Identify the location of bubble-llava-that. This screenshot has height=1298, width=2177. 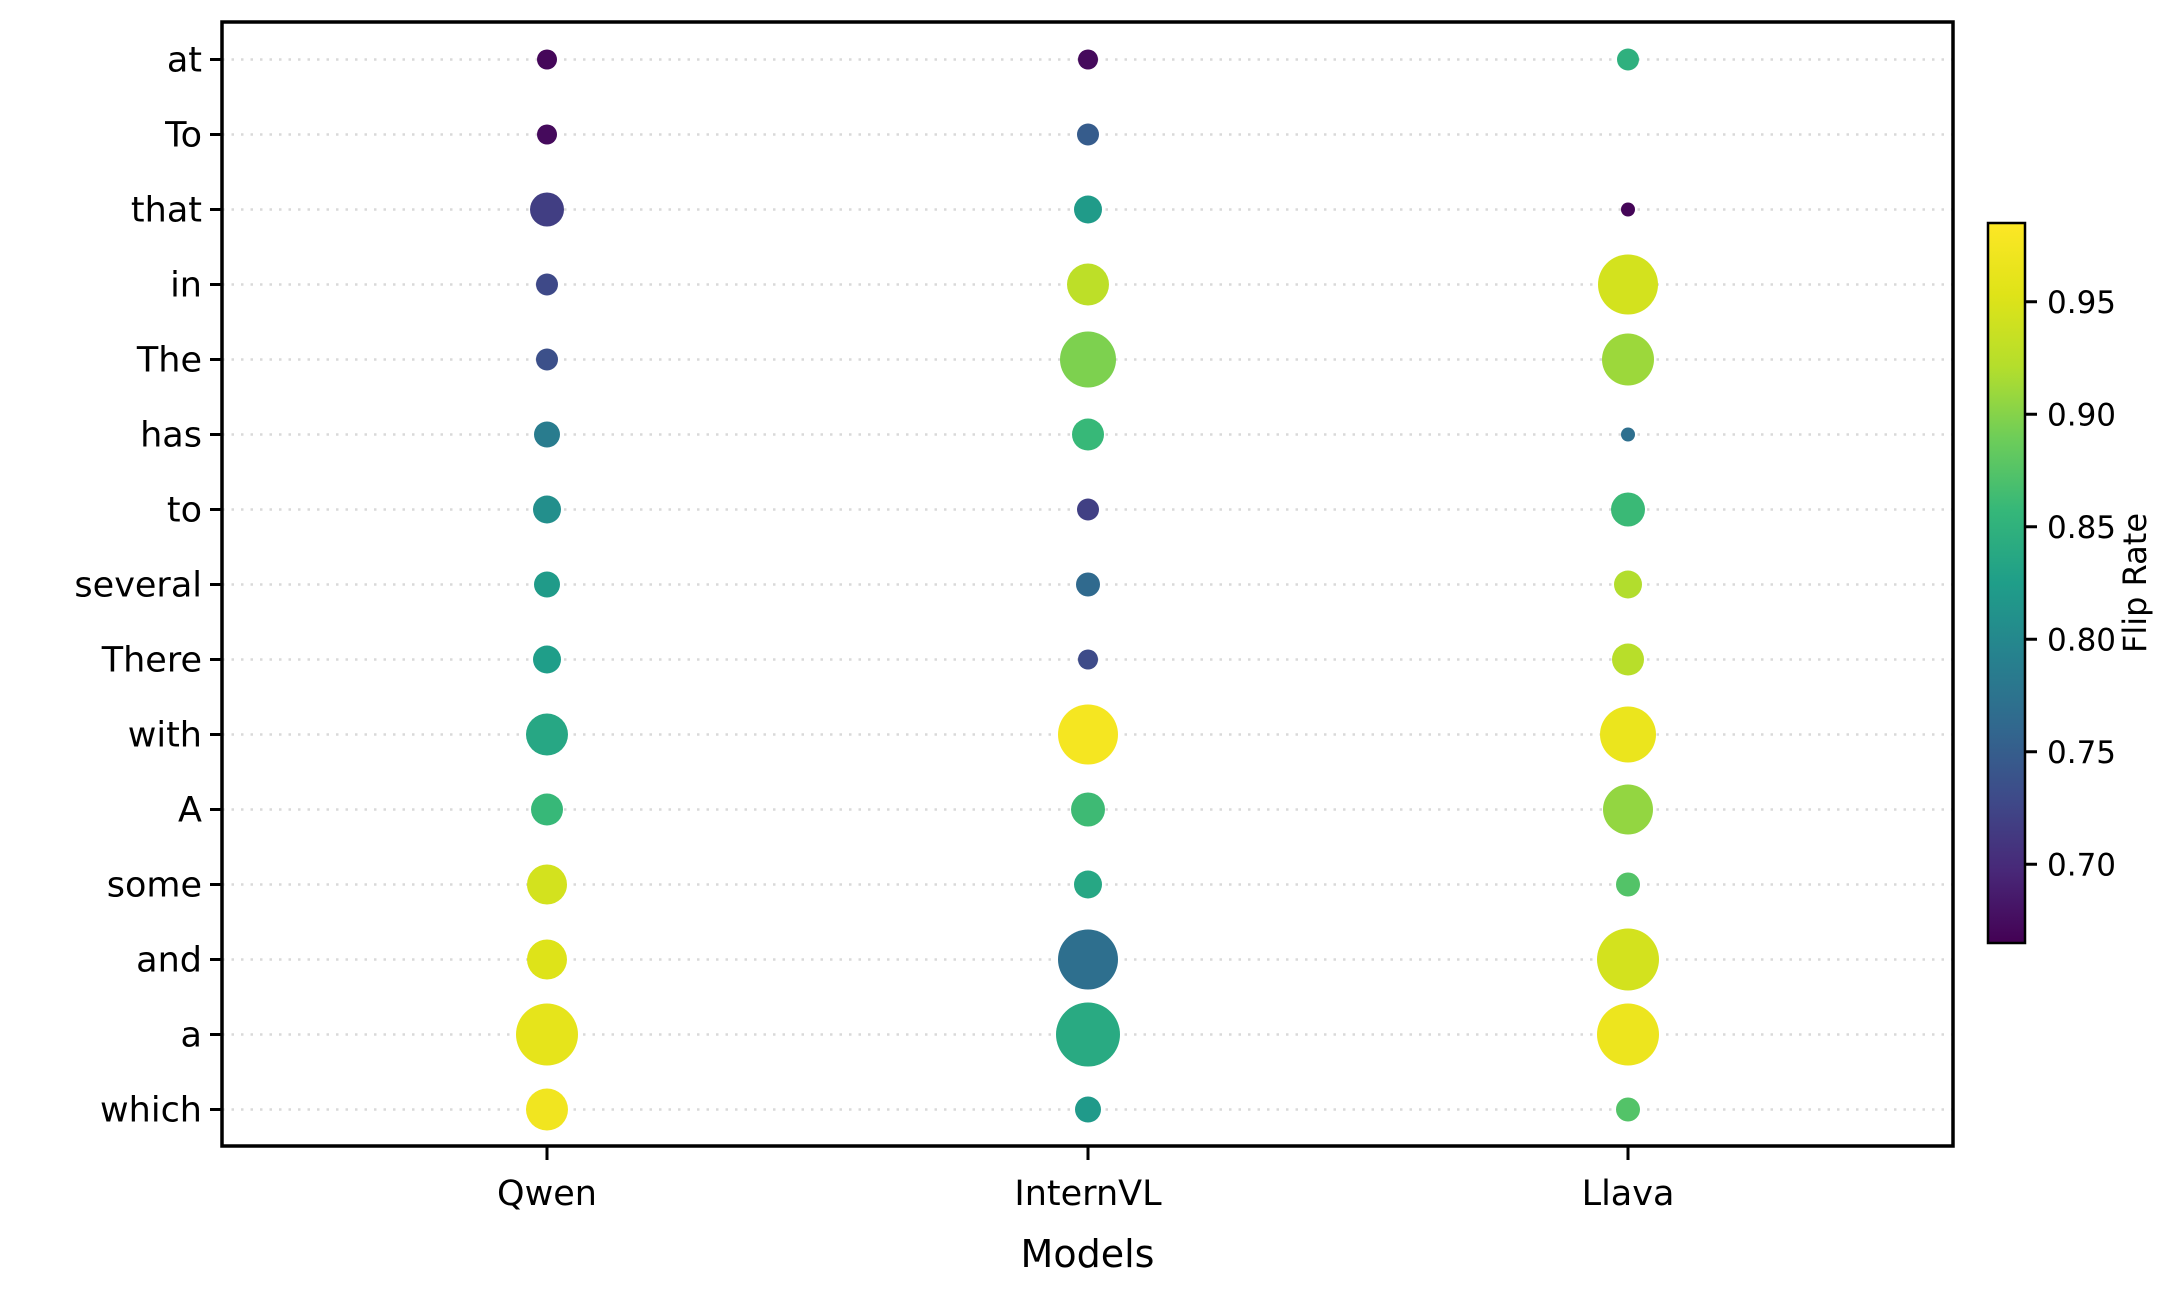
(1628, 209).